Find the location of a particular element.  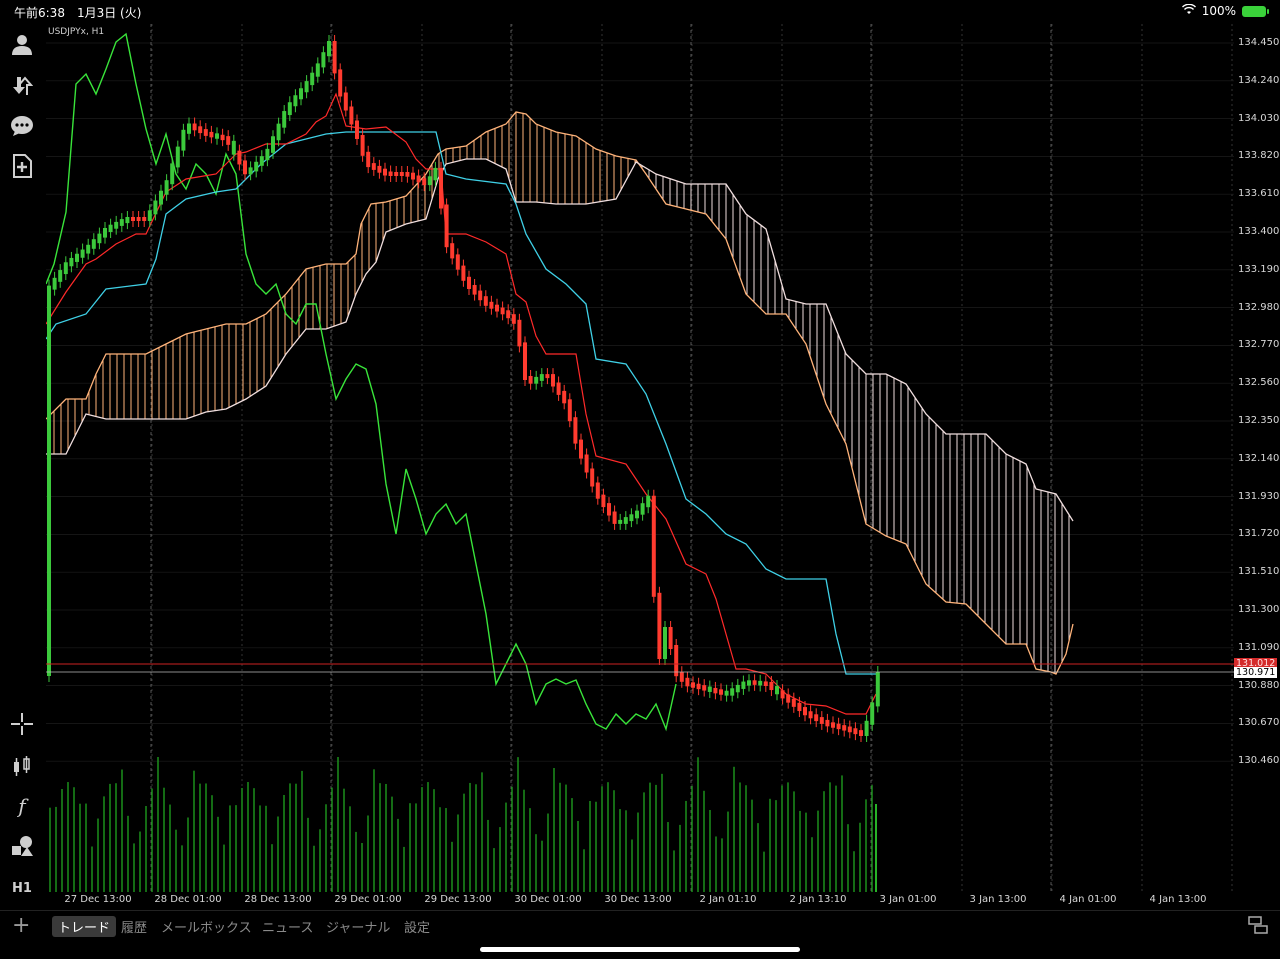

tab-settings: 設定 is located at coordinates (417, 928).